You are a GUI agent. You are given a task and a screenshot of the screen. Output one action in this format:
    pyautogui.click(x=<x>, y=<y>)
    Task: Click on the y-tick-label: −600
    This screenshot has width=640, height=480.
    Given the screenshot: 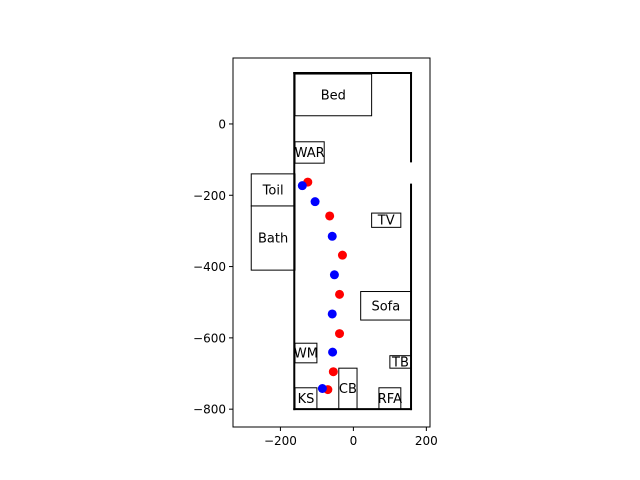 What is the action you would take?
    pyautogui.click(x=209, y=338)
    